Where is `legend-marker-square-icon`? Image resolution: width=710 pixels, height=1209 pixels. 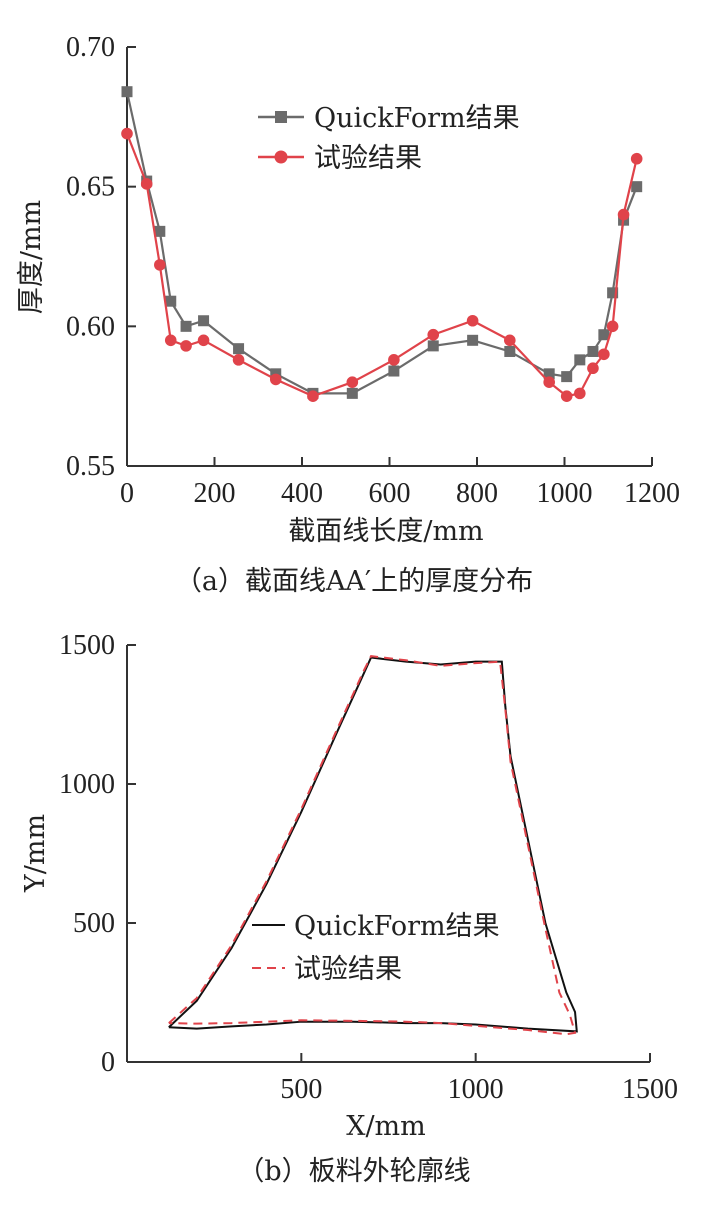 legend-marker-square-icon is located at coordinates (281, 117).